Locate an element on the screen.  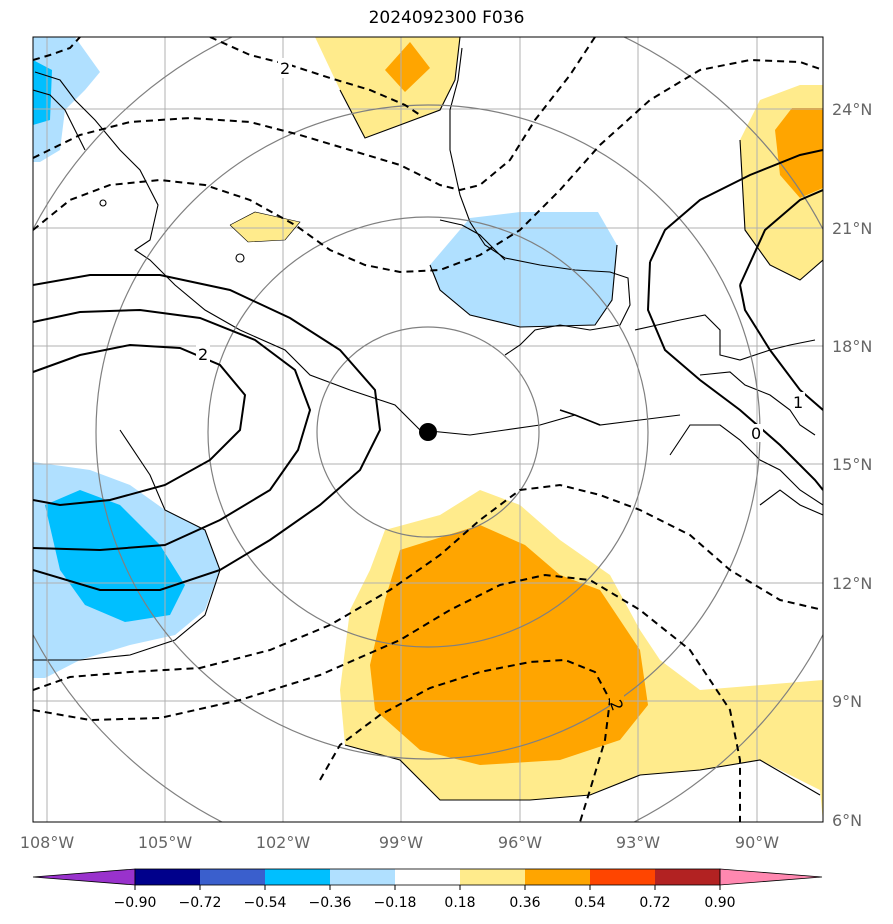
lon-label: 93°W is located at coordinates (638, 842).